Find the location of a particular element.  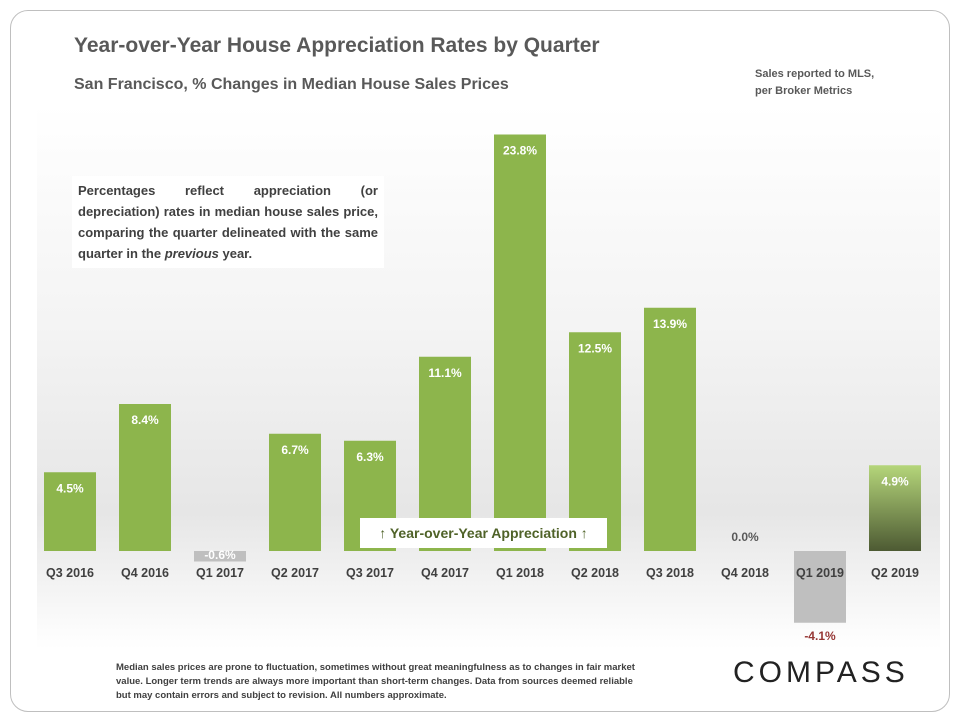

x-tick-label: Q4 2016 is located at coordinates (145, 573).